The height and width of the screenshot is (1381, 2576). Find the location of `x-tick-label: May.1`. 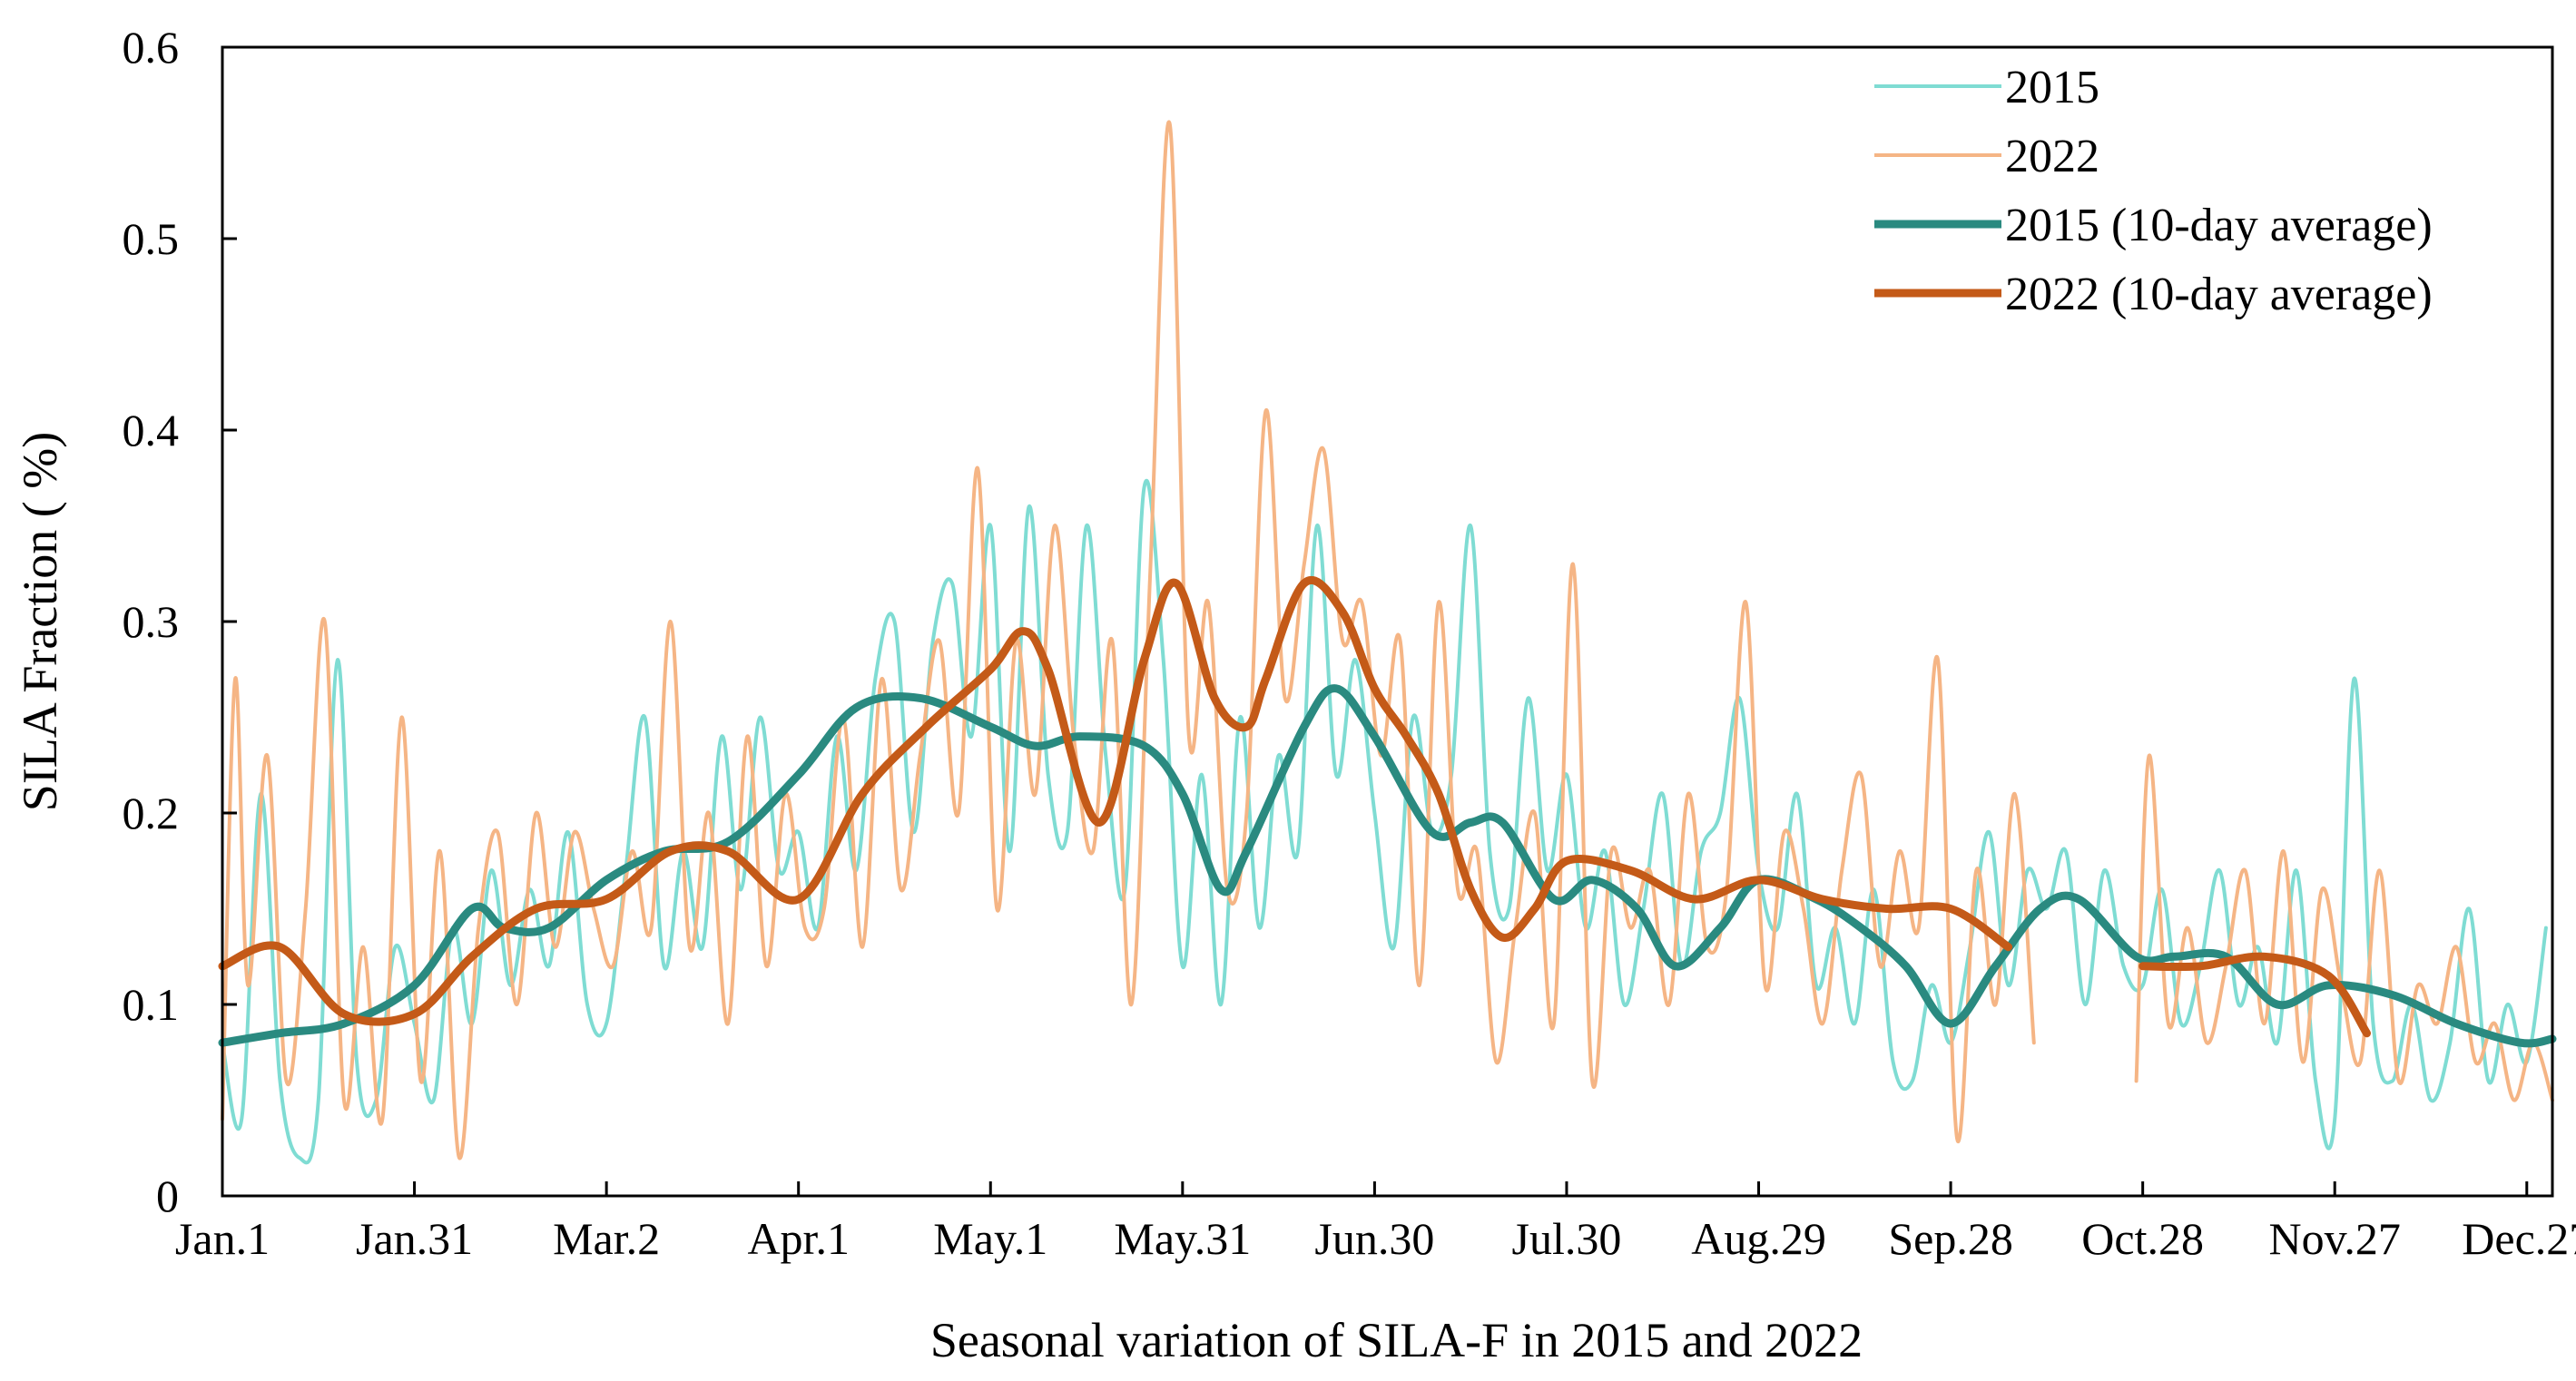

x-tick-label: May.1 is located at coordinates (990, 1238).